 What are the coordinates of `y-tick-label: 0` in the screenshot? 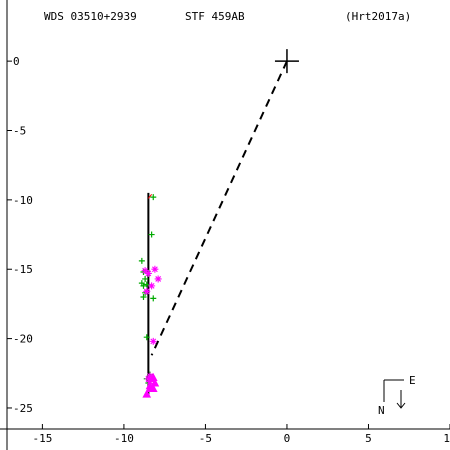 It's located at (16, 61).